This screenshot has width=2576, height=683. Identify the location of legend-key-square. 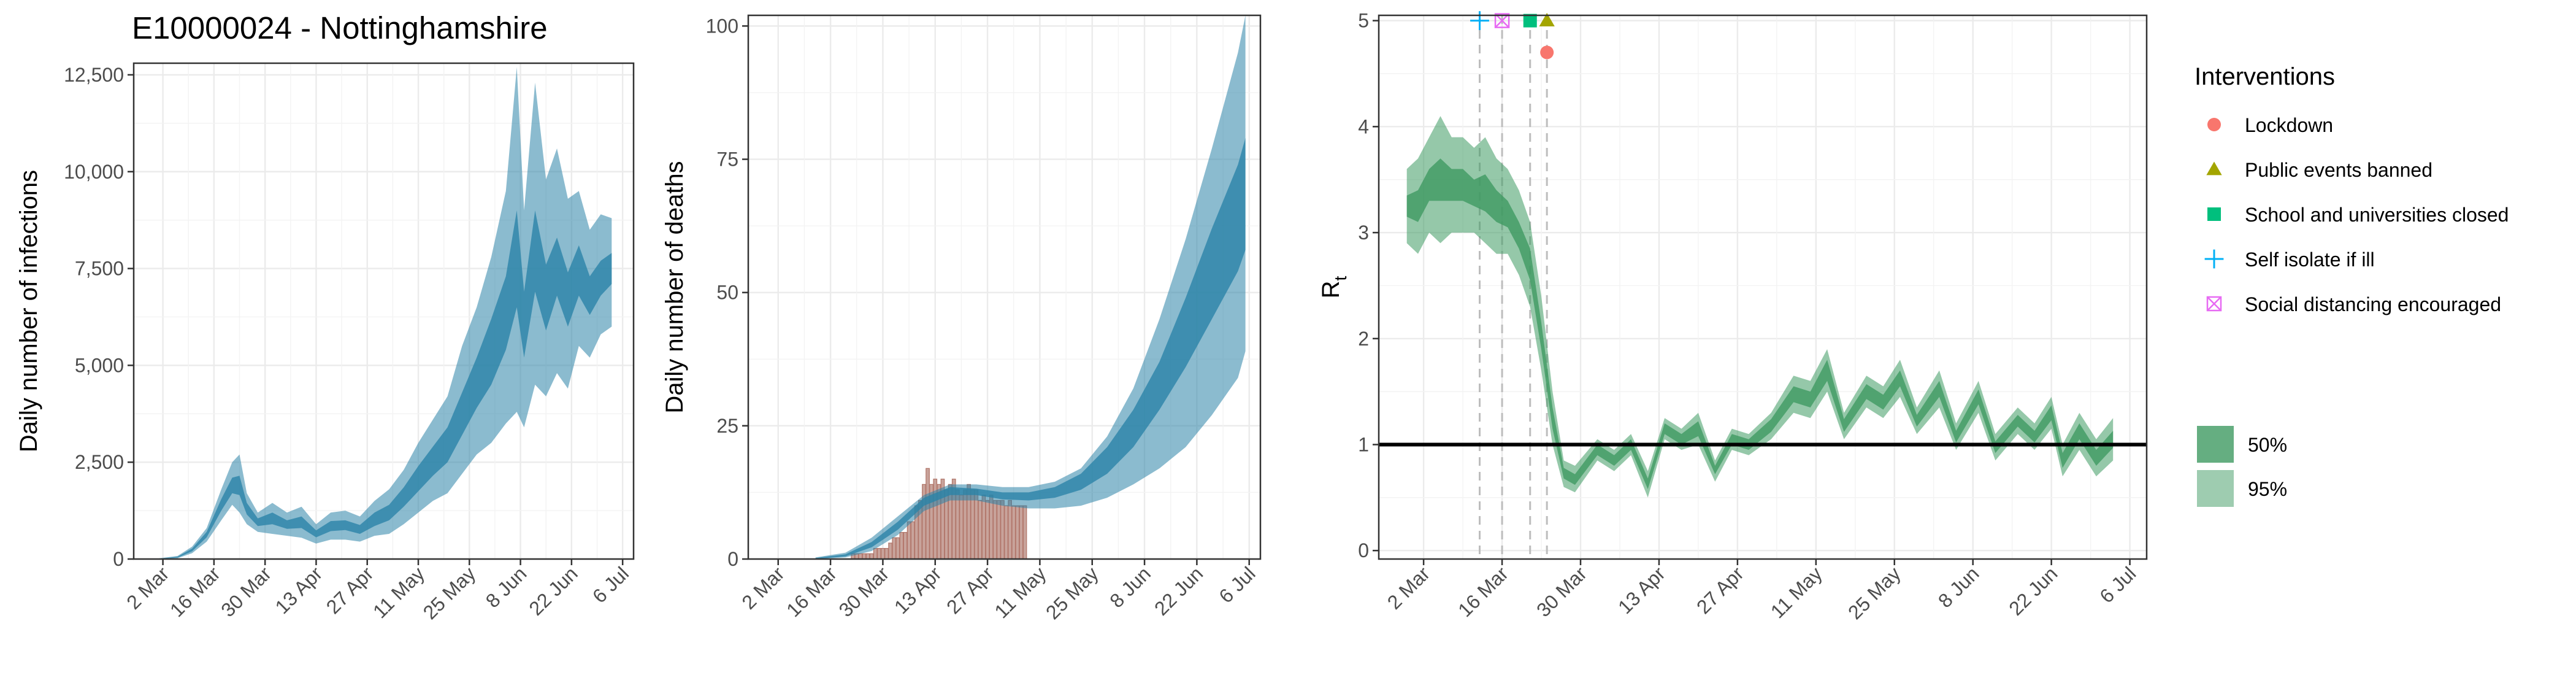
(2214, 214).